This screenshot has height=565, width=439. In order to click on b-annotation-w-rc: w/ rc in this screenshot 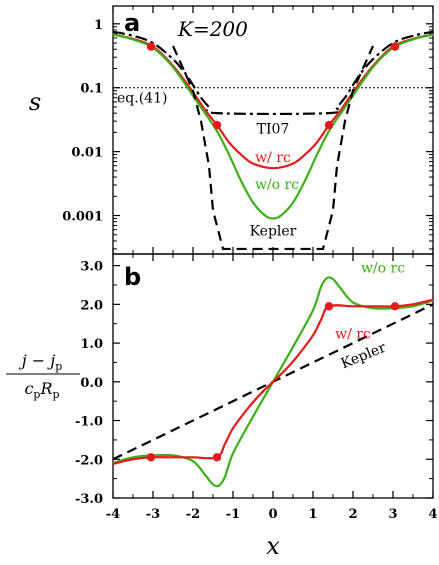, I will do `click(353, 334)`.